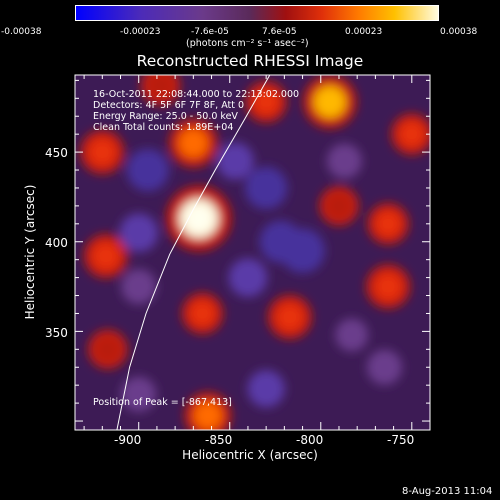 The width and height of the screenshot is (500, 500). Describe the element at coordinates (56, 333) in the screenshot. I see `y-tick-label: 350` at that location.